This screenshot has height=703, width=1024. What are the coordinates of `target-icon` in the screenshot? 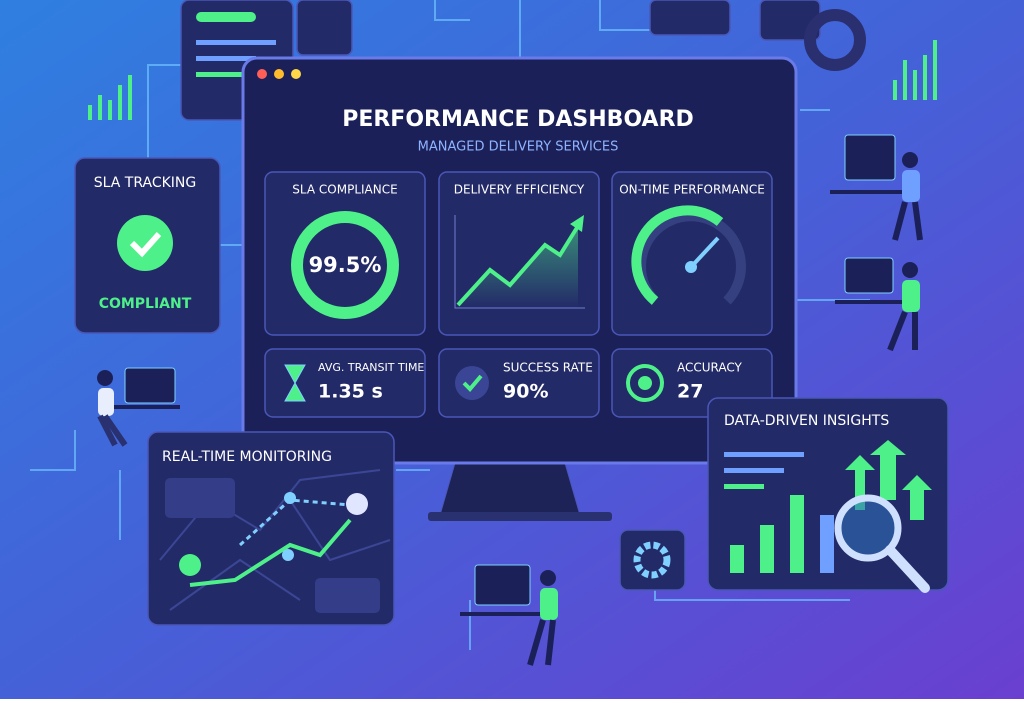 It's located at (645, 383).